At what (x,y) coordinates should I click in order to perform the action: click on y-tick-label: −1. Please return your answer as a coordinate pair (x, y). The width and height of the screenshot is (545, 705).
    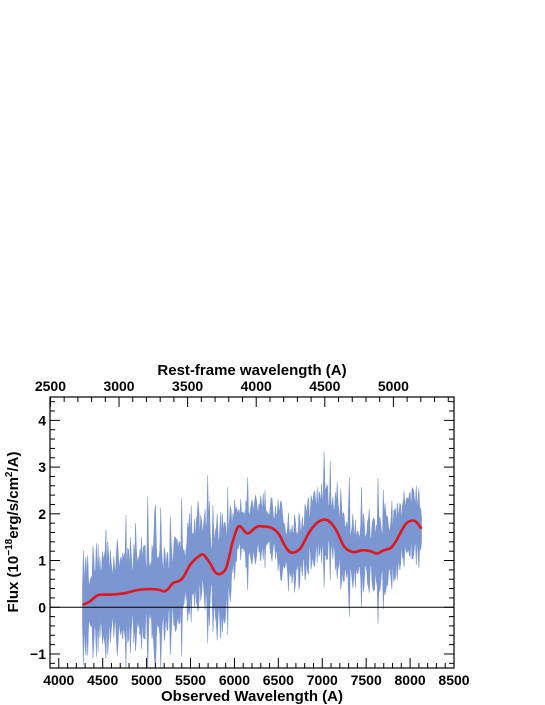
    Looking at the image, I should click on (38, 654).